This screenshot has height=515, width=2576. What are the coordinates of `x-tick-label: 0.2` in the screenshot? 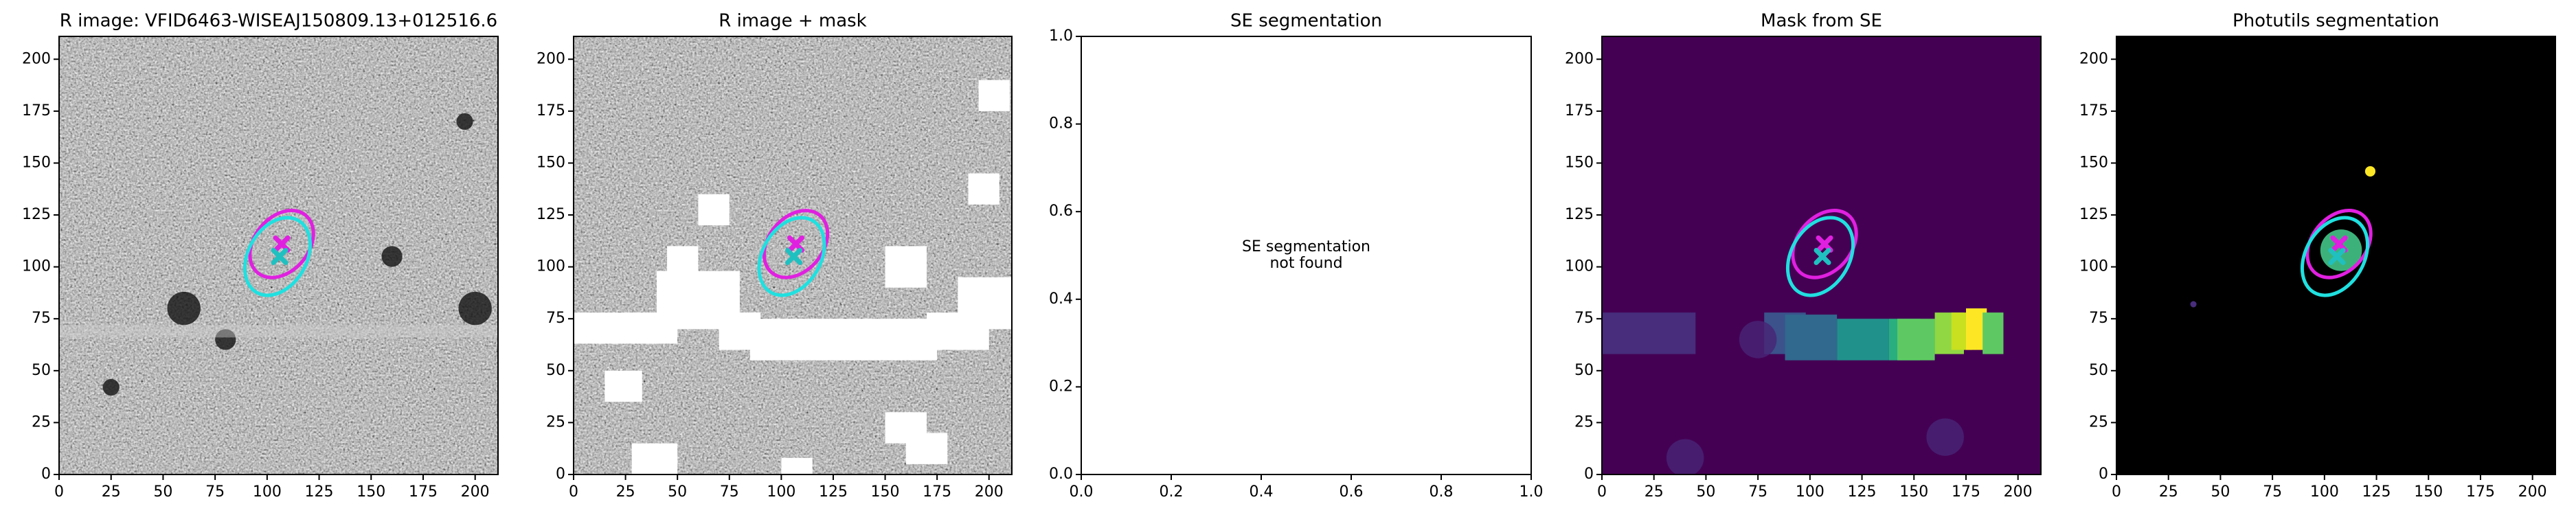 It's located at (1172, 492).